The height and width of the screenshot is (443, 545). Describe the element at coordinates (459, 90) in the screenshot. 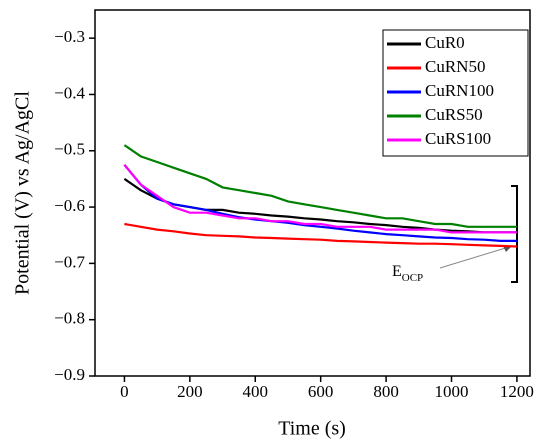

I see `legend-label: CuRN100` at that location.